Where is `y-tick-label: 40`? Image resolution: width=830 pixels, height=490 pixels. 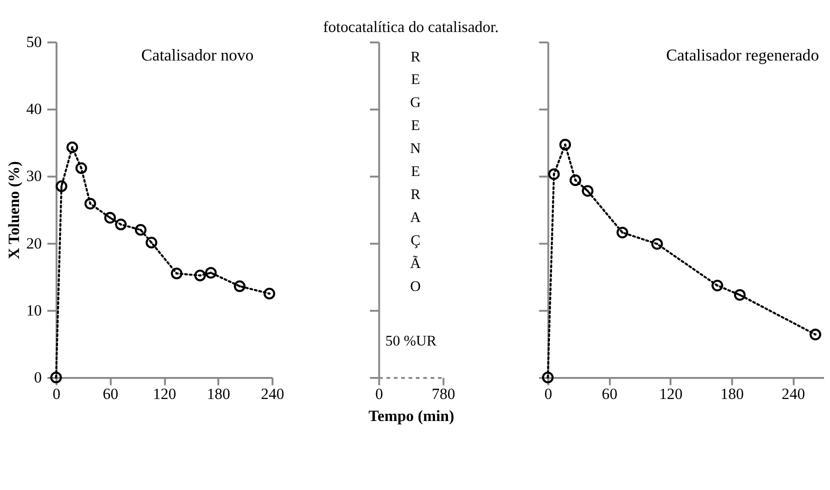 y-tick-label: 40 is located at coordinates (34, 109).